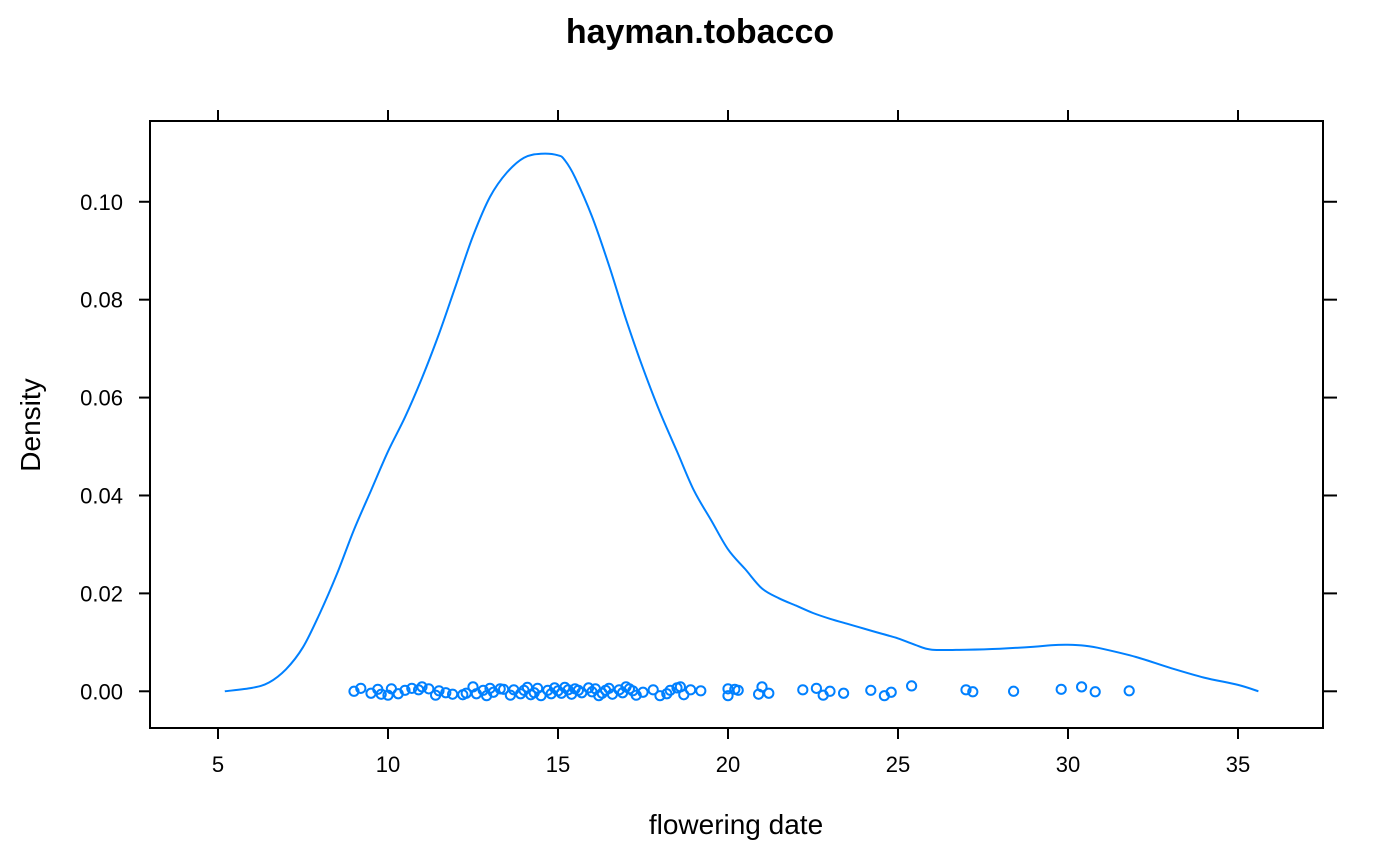 This screenshot has width=1400, height=866. What do you see at coordinates (700, 32) in the screenshot?
I see `chart-title: hayman.tobacco` at bounding box center [700, 32].